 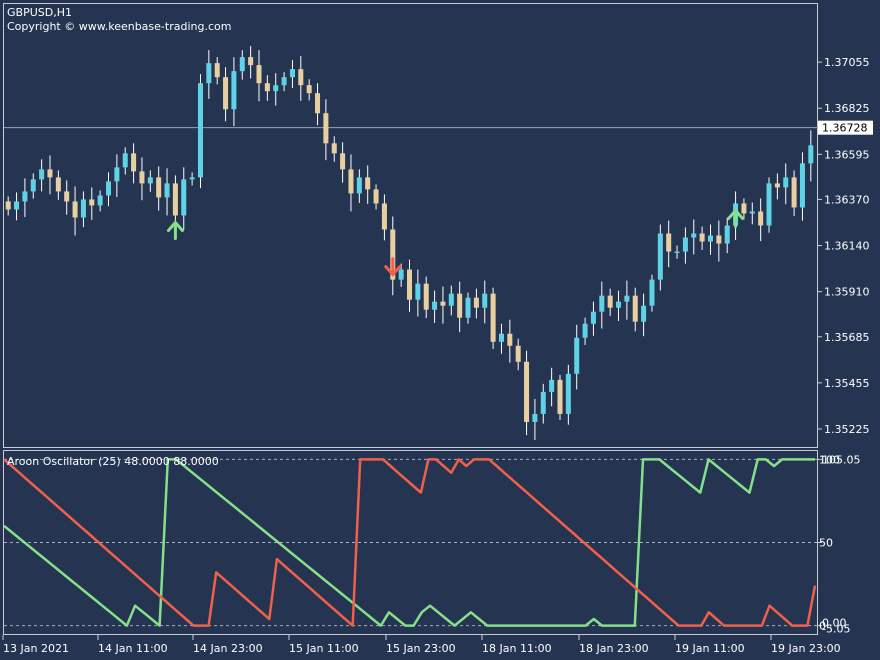 What do you see at coordinates (841, 459) in the screenshot?
I see `indicator-range-label: 105.05` at bounding box center [841, 459].